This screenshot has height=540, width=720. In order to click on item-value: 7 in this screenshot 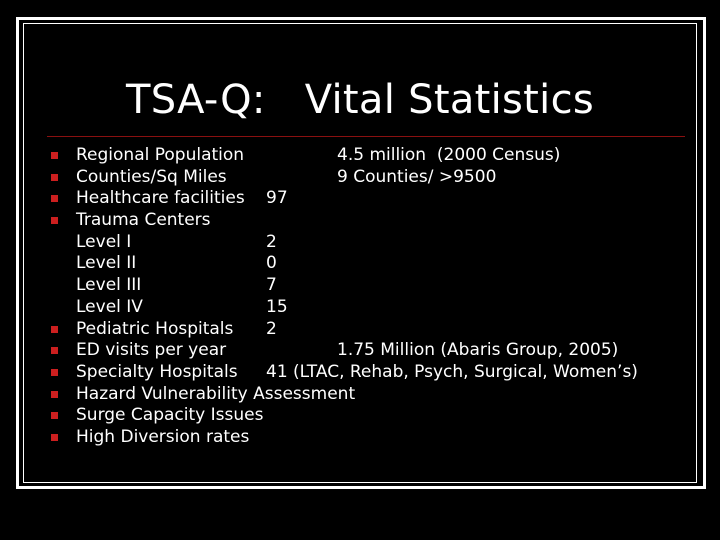, I will do `click(271, 285)`.